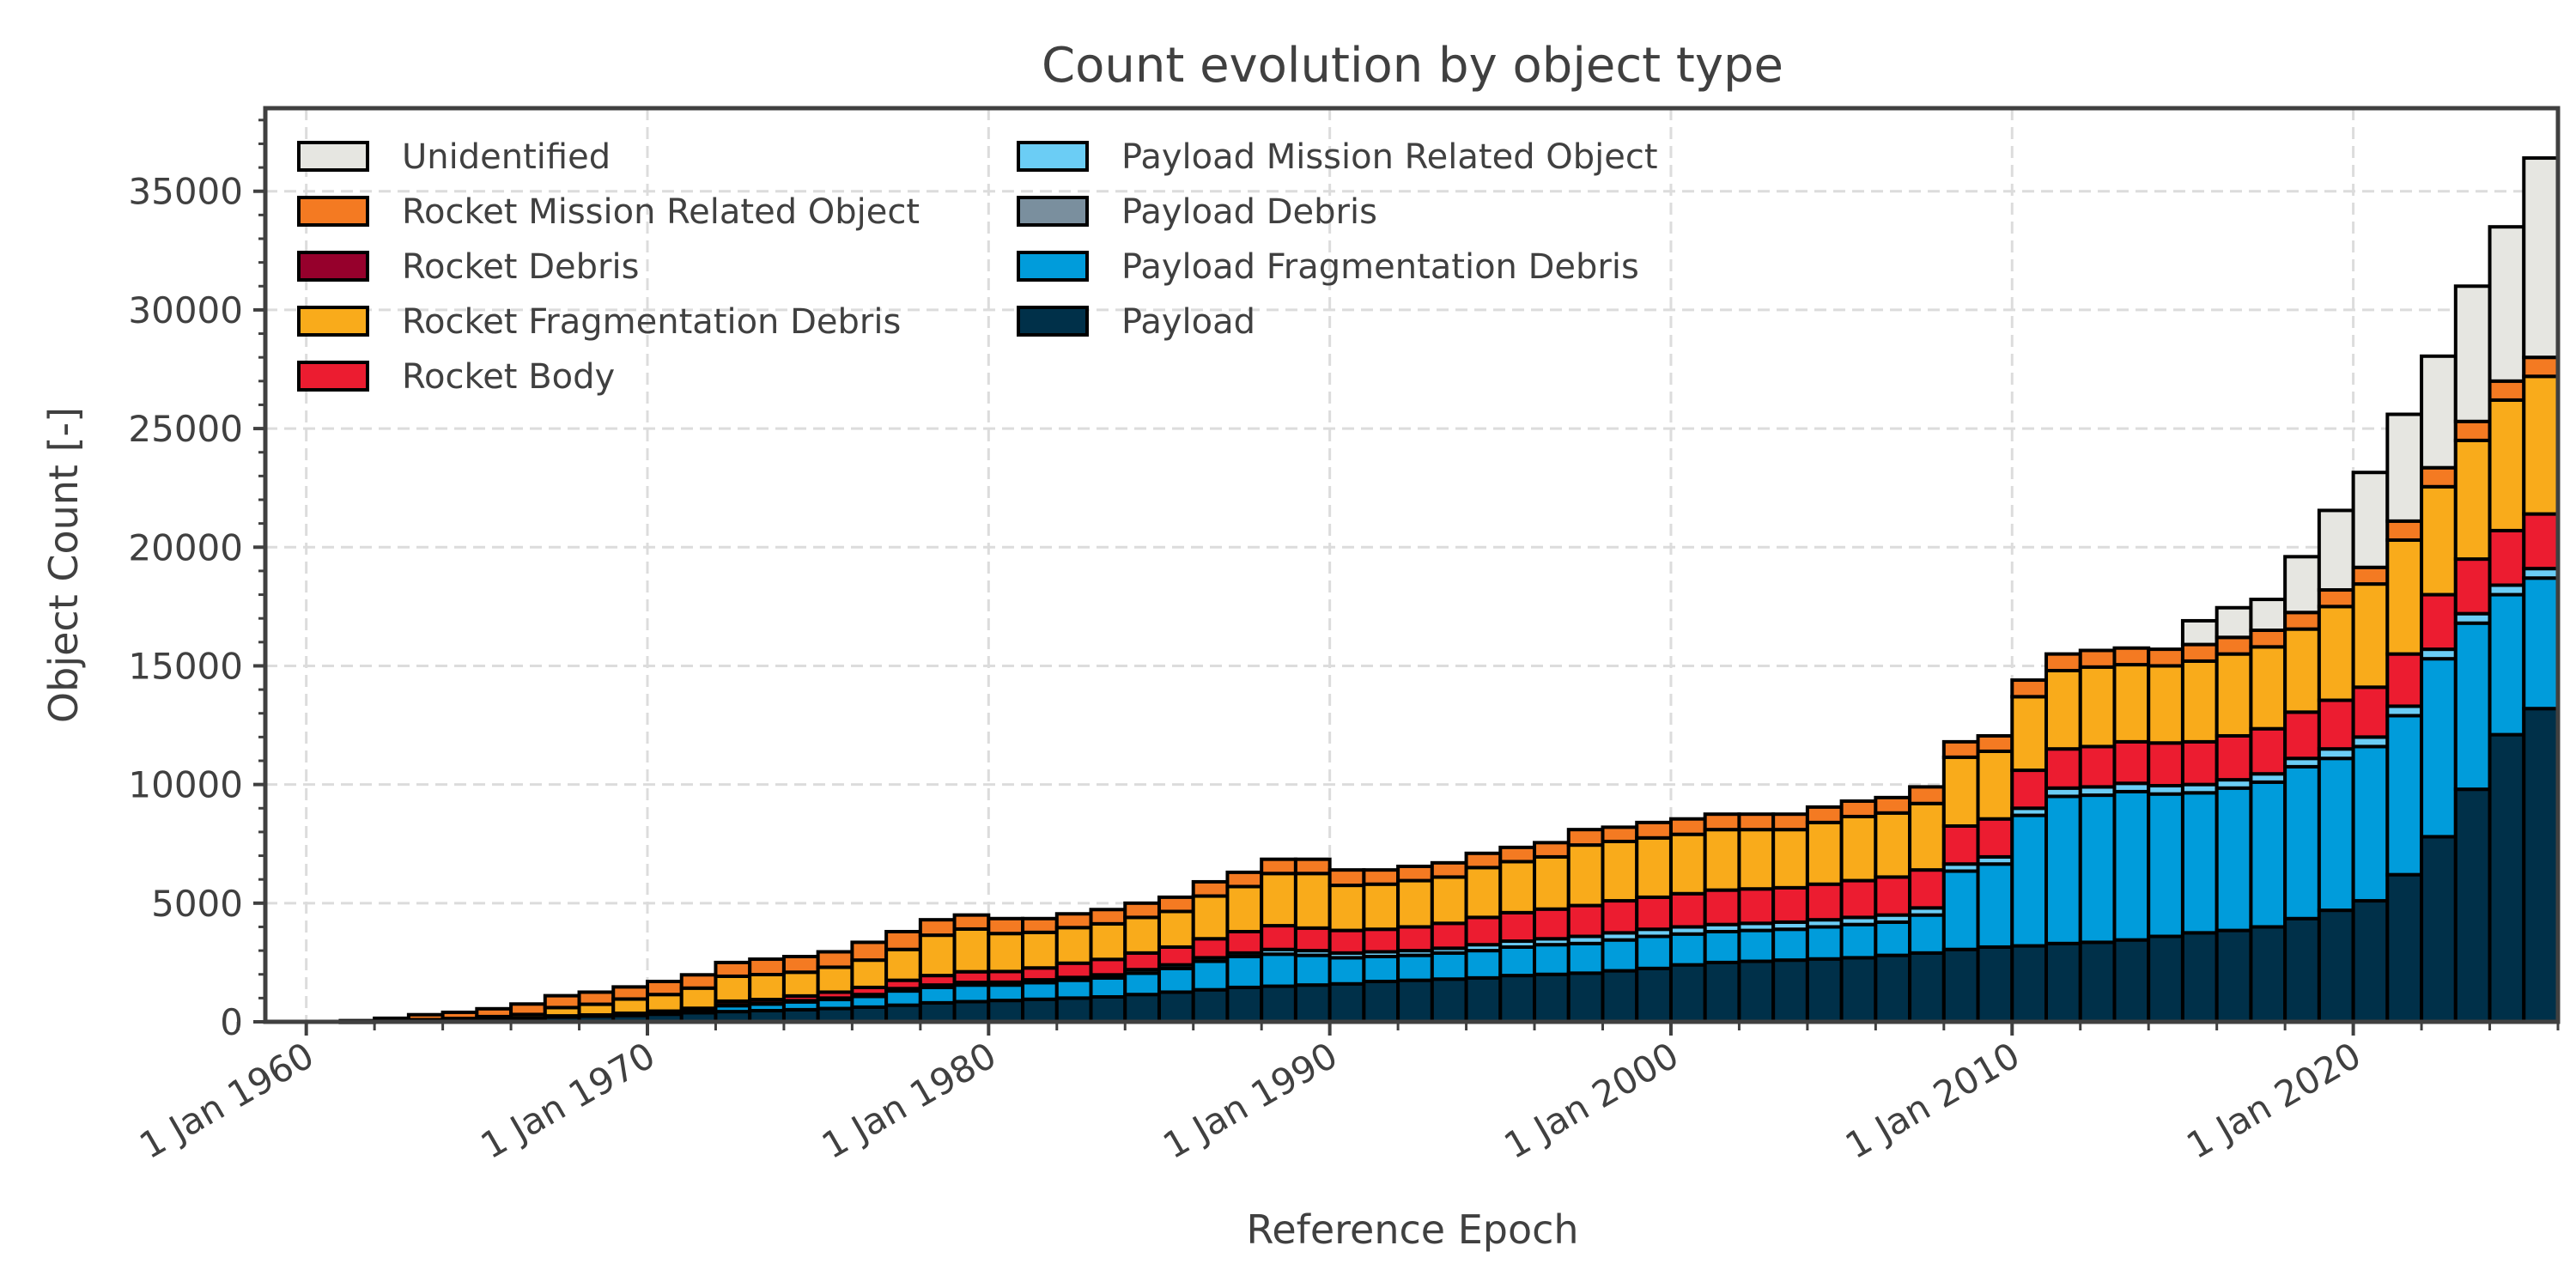 This screenshot has width=2576, height=1288. What do you see at coordinates (909, 1100) in the screenshot?
I see `x-tick-label: 1 Jan 1980` at bounding box center [909, 1100].